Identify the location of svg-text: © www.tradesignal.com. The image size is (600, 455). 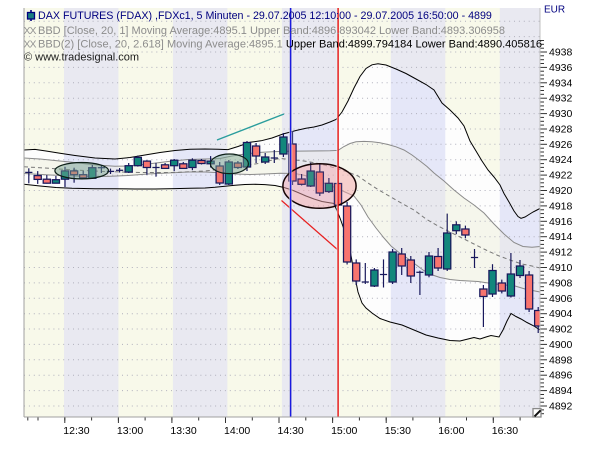
(81, 58).